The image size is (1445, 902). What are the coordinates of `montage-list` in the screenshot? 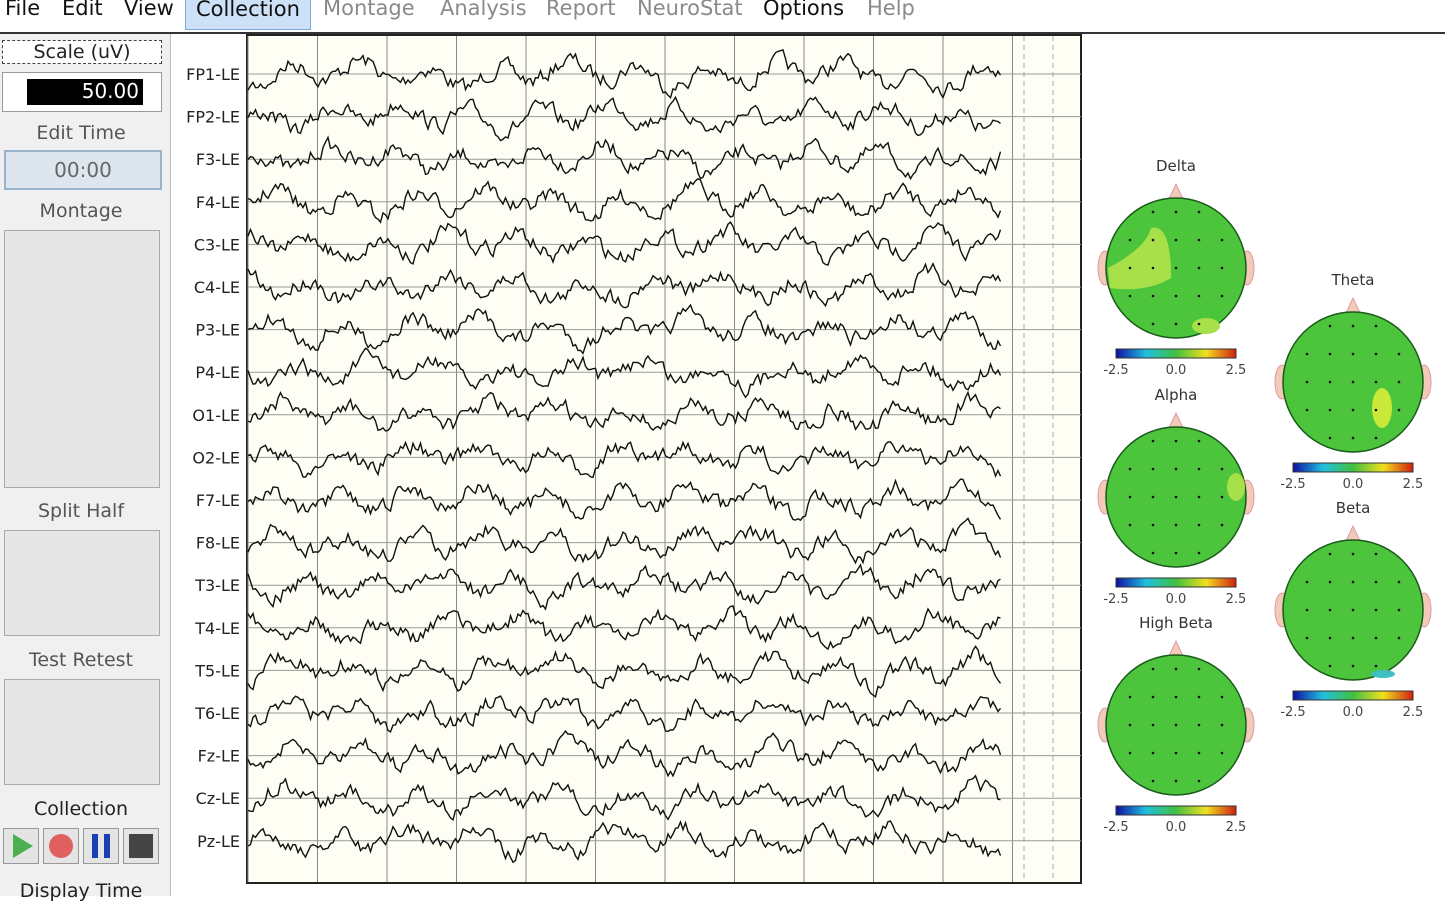 It's located at (82, 359).